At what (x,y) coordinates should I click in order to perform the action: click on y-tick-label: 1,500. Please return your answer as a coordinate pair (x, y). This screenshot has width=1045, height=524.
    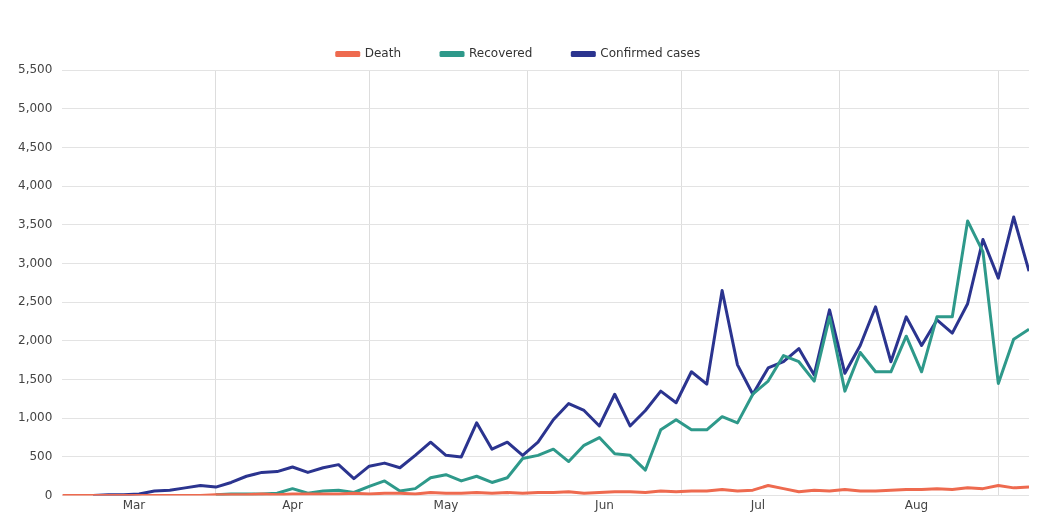
    Looking at the image, I should click on (35, 378).